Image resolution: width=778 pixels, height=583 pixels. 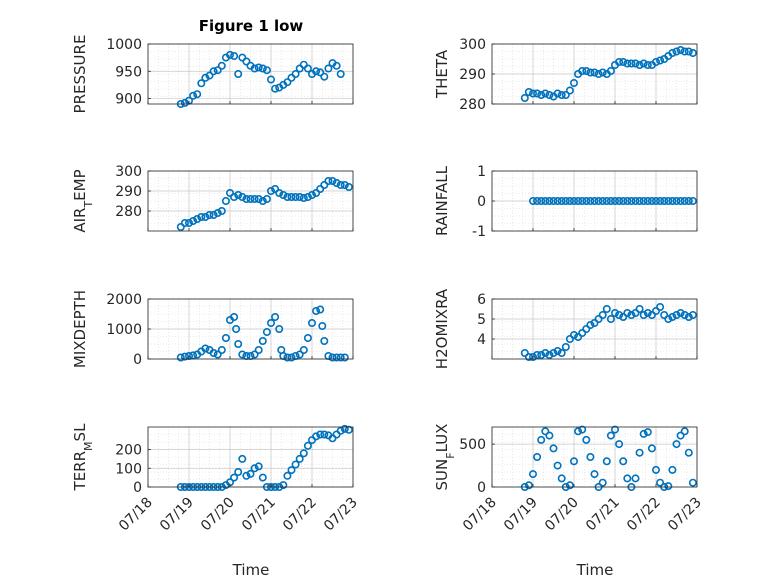 I want to click on subplot-pressure: 900 950 1000 PRESSURE, so click(x=212, y=74).